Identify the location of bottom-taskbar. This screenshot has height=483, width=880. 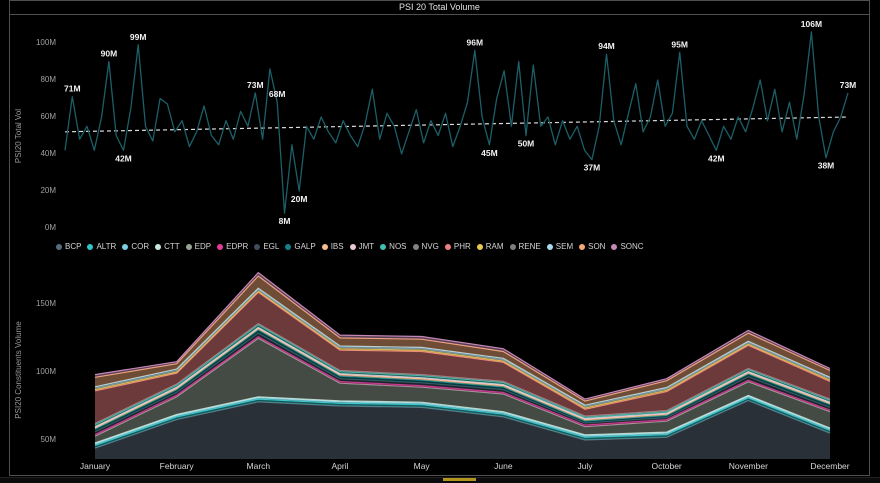
(440, 480).